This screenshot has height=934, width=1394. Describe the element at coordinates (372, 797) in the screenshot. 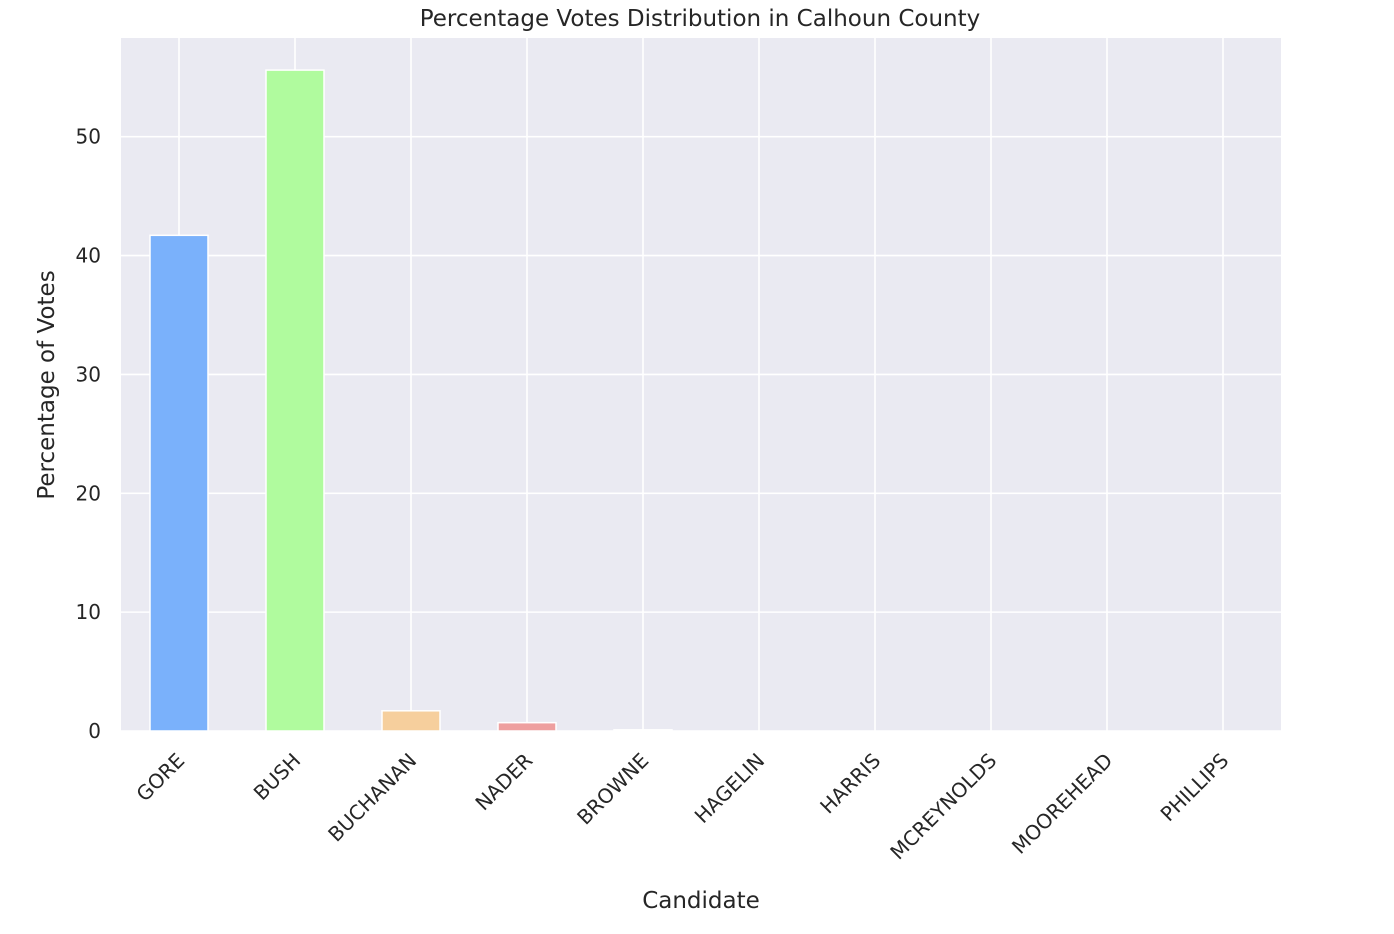

I see `x-tick-label-buchanan: BUCHANAN` at that location.